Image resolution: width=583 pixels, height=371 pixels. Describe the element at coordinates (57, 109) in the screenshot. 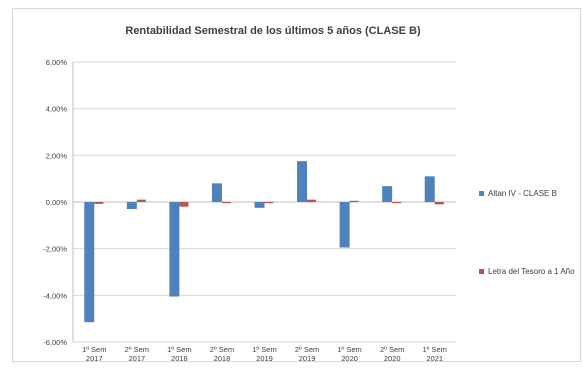

I see `y-tick-label: 4,00%` at that location.